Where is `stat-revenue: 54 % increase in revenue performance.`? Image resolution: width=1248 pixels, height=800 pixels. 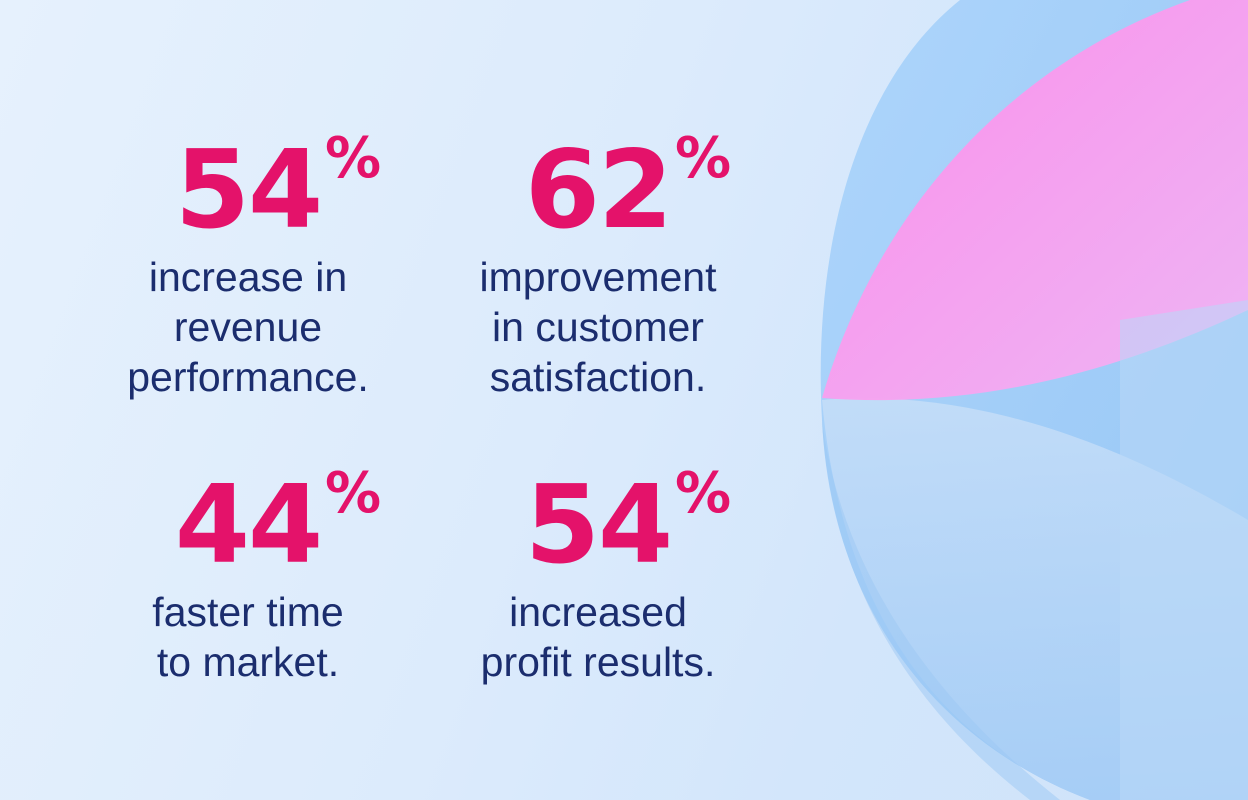
stat-revenue: 54 % increase in revenue performance. is located at coordinates (248, 264).